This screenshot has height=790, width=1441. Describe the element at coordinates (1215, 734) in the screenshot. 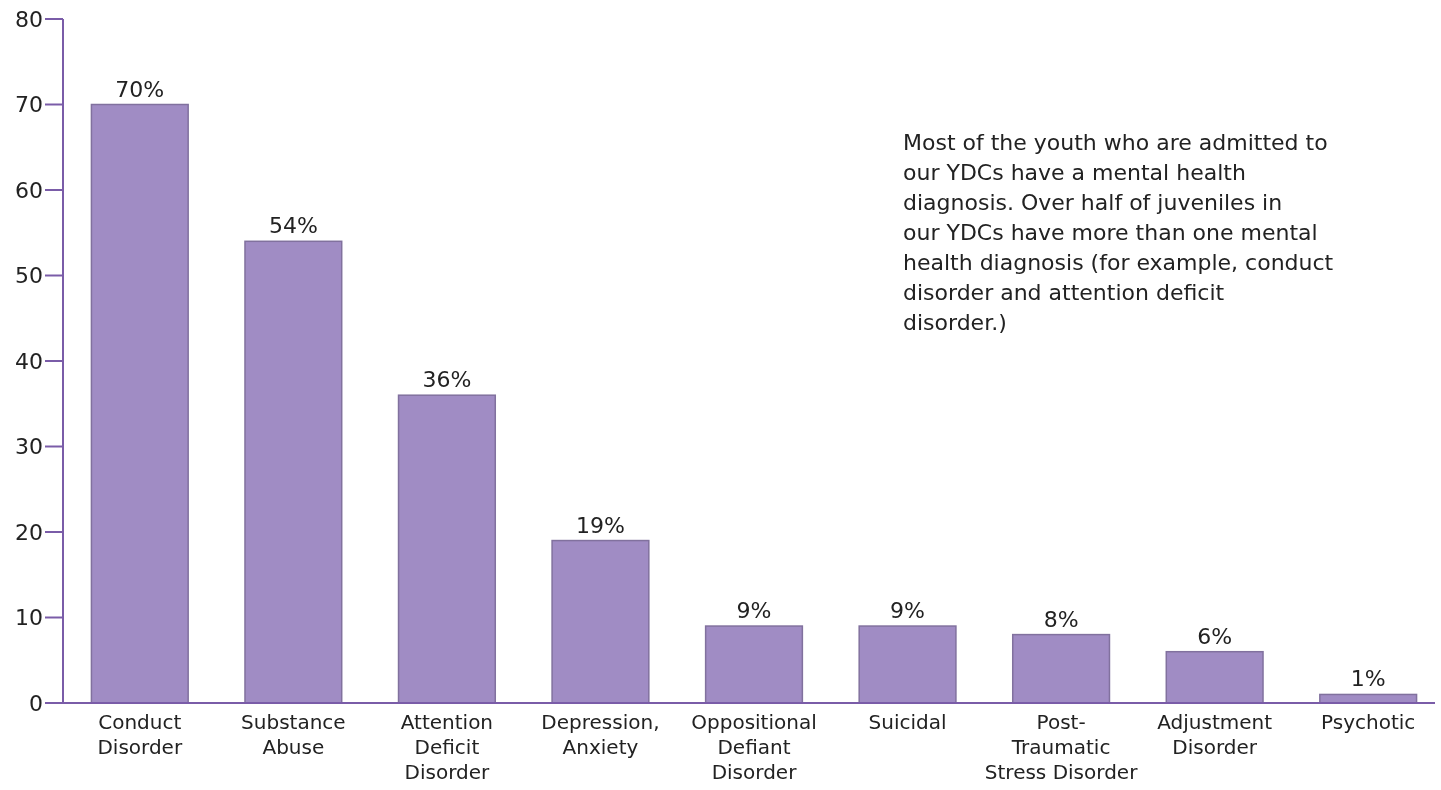

I see `x-tick-label: Adjustment Disorder` at that location.